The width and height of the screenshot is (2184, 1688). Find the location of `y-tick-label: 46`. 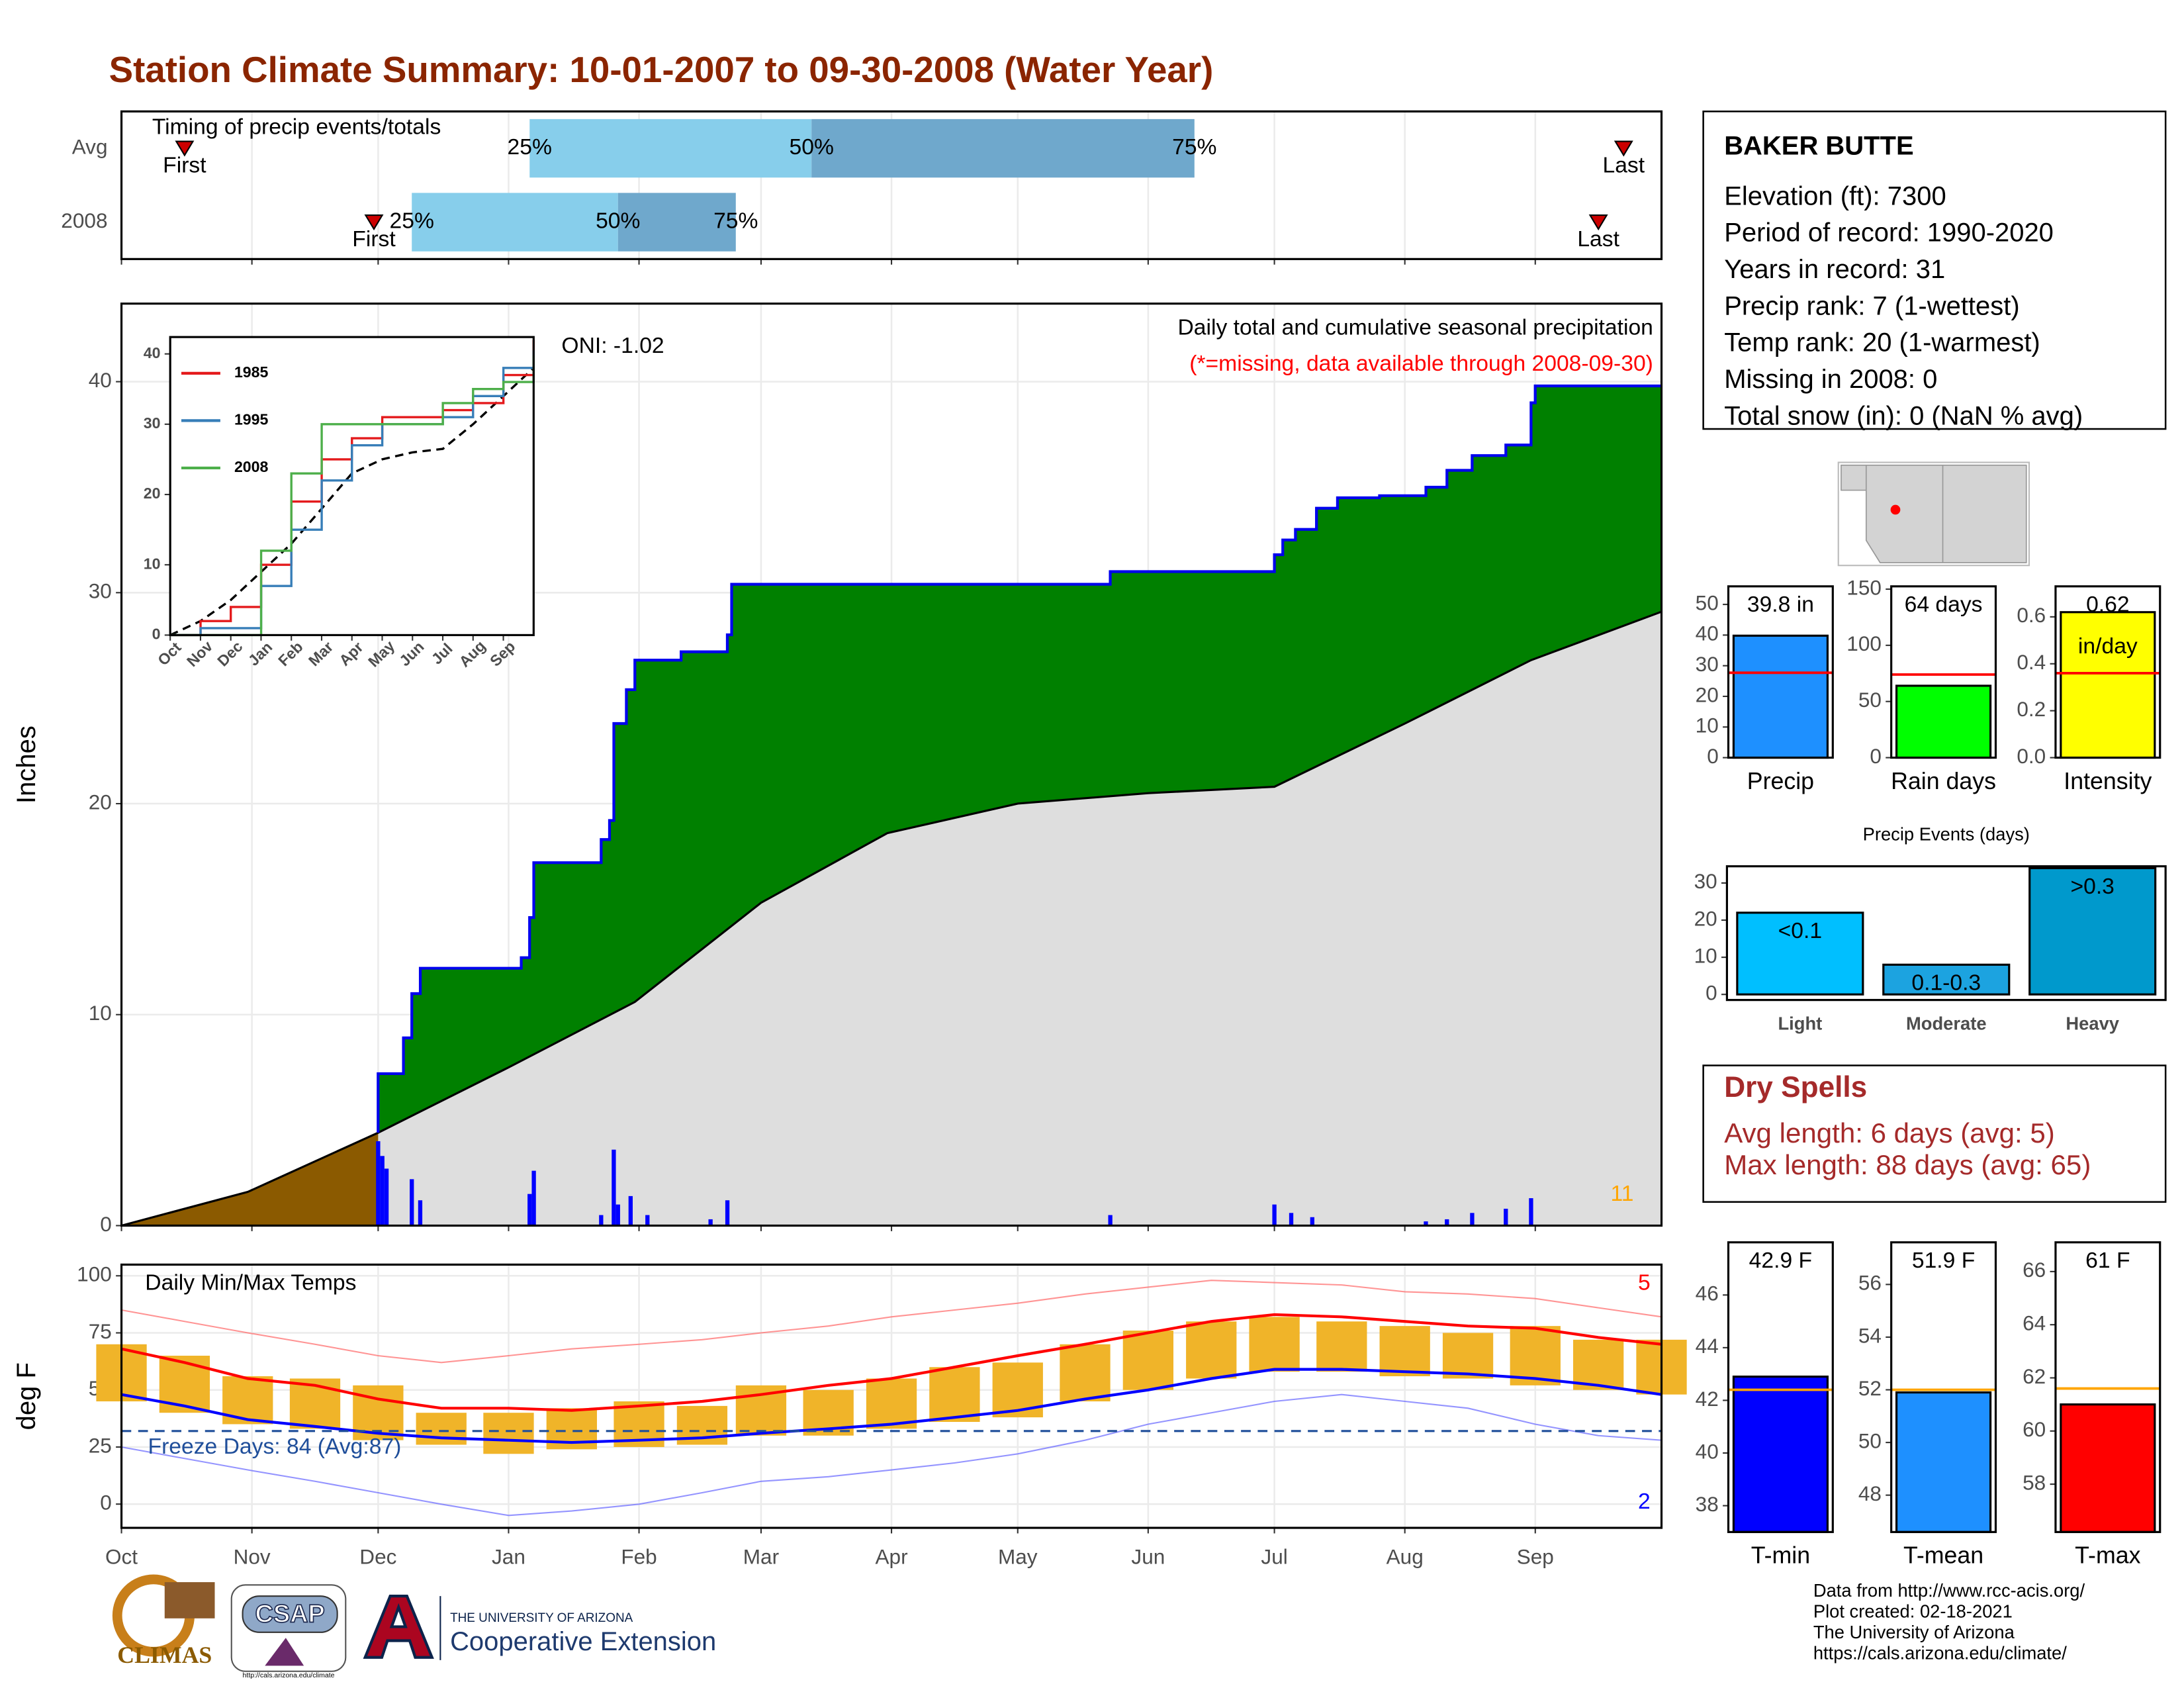

y-tick-label: 46 is located at coordinates (1707, 1293).